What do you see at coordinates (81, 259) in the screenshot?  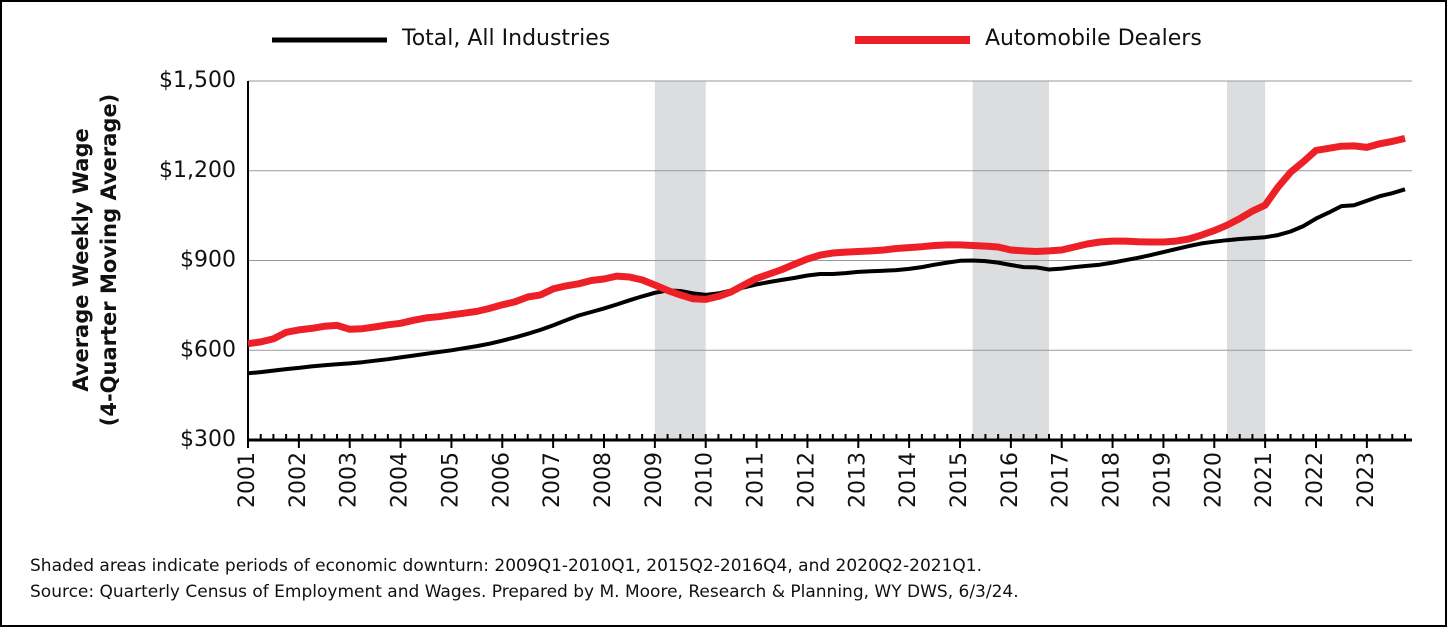 I see `y-axis-label-line: Average Weekly Wage` at bounding box center [81, 259].